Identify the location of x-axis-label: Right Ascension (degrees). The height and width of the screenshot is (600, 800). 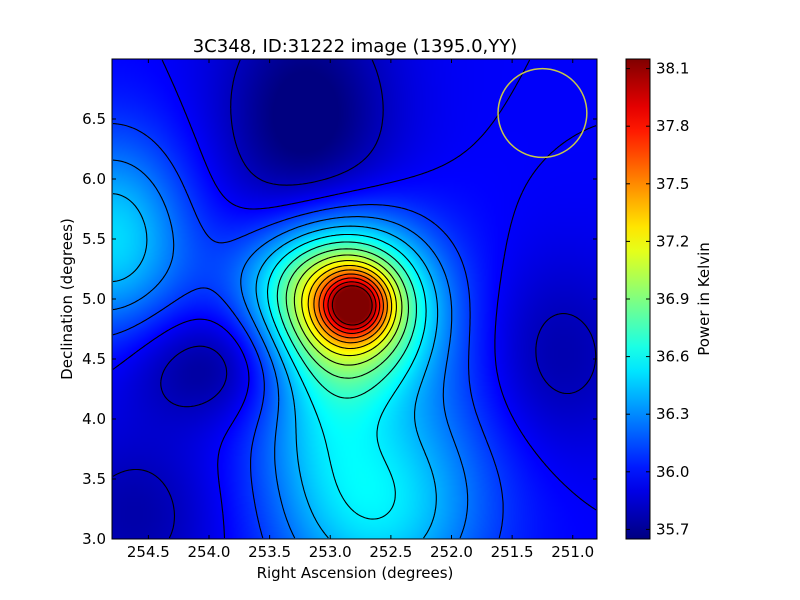
(355, 573).